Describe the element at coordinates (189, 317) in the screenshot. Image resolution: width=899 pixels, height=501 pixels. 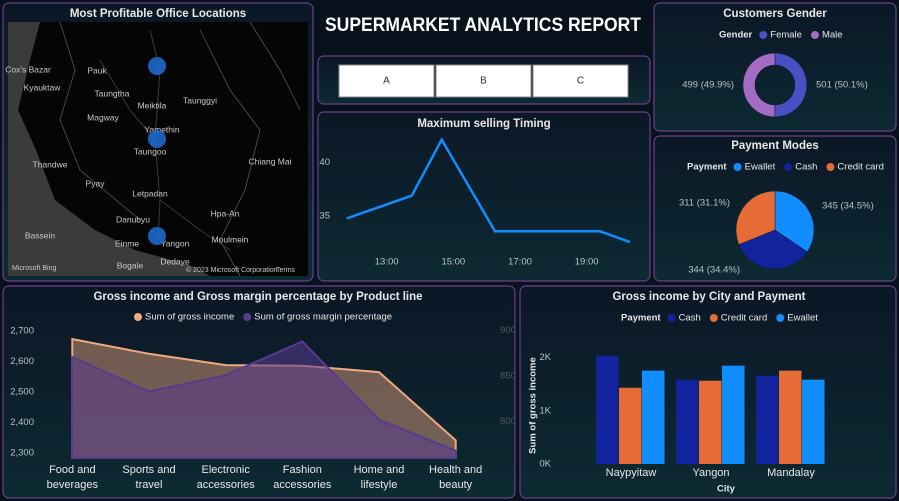
I see `legend-label: Sum of gross income` at that location.